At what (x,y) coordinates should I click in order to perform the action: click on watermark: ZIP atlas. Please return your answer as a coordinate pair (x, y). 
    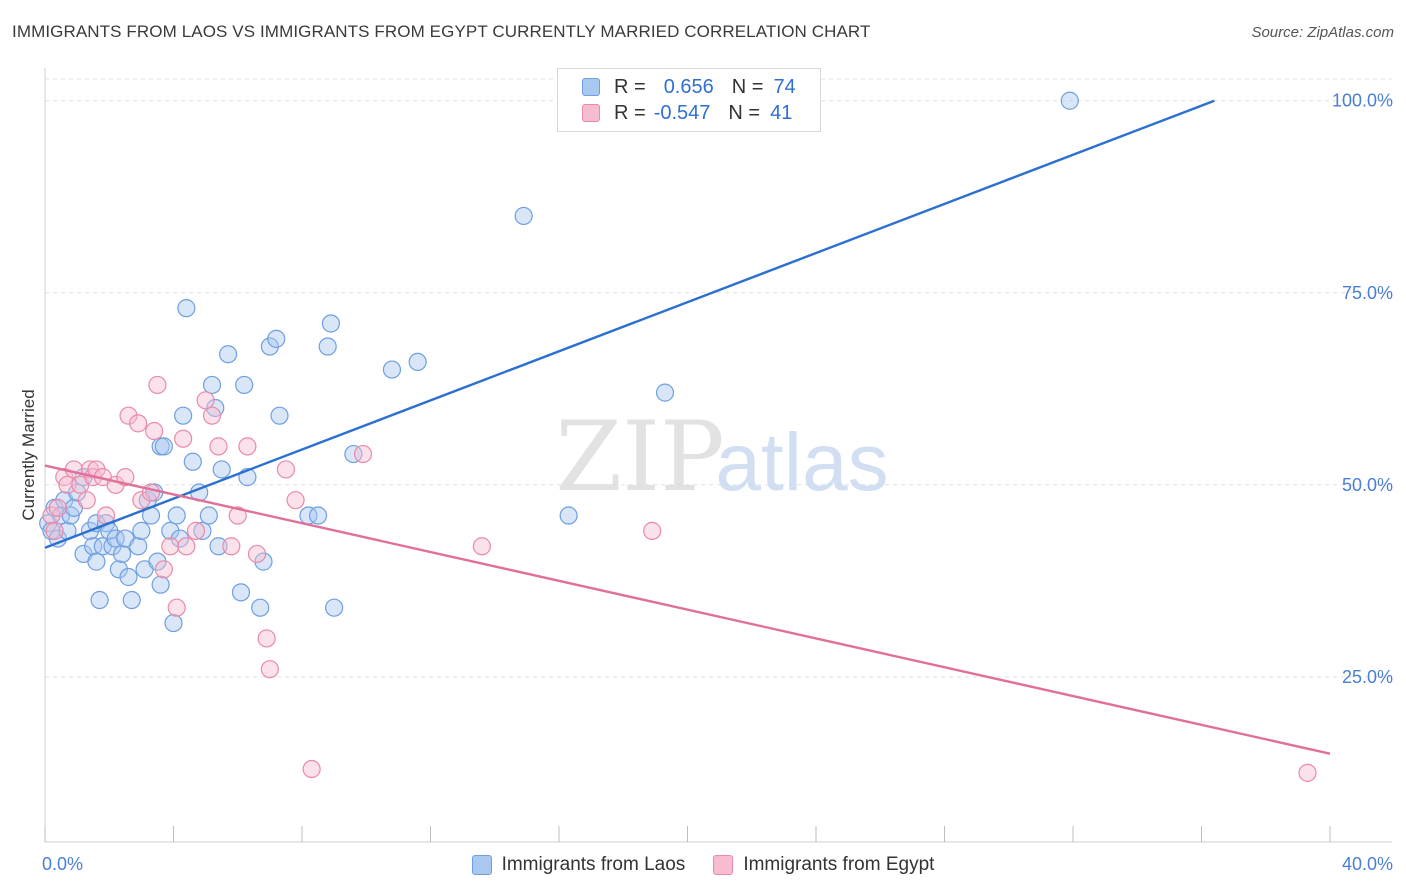
    Looking at the image, I should click on (721, 457).